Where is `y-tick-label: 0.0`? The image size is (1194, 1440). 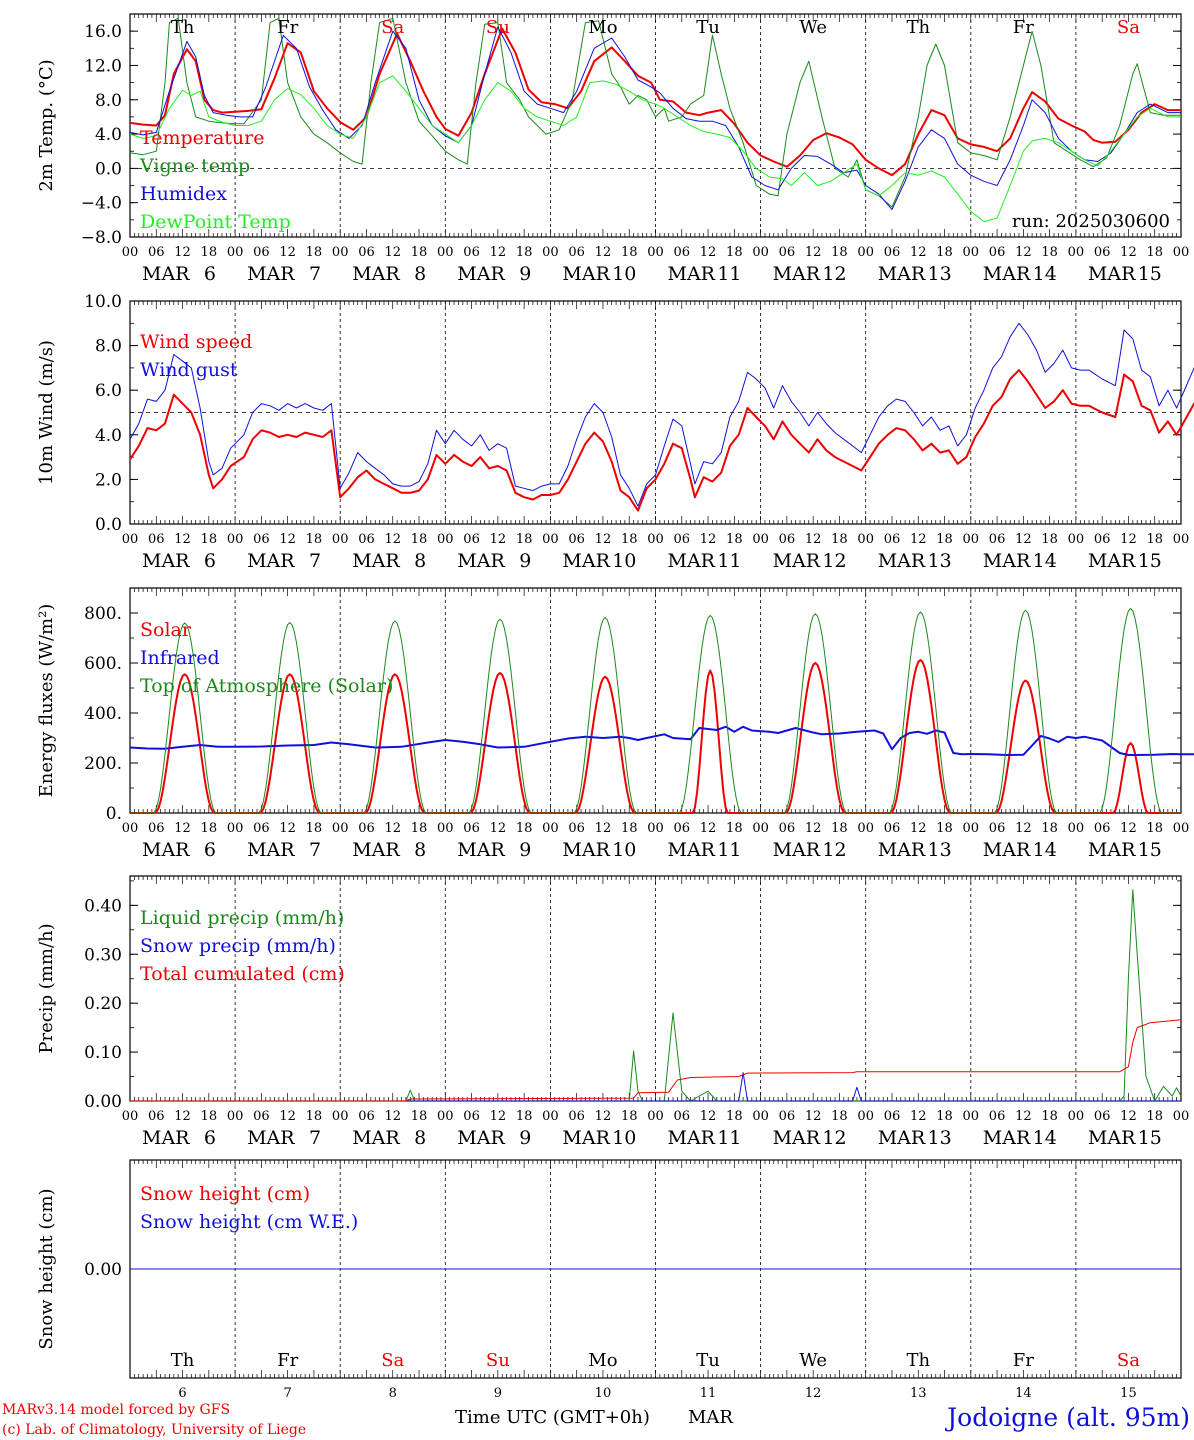
y-tick-label: 0.0 is located at coordinates (108, 525).